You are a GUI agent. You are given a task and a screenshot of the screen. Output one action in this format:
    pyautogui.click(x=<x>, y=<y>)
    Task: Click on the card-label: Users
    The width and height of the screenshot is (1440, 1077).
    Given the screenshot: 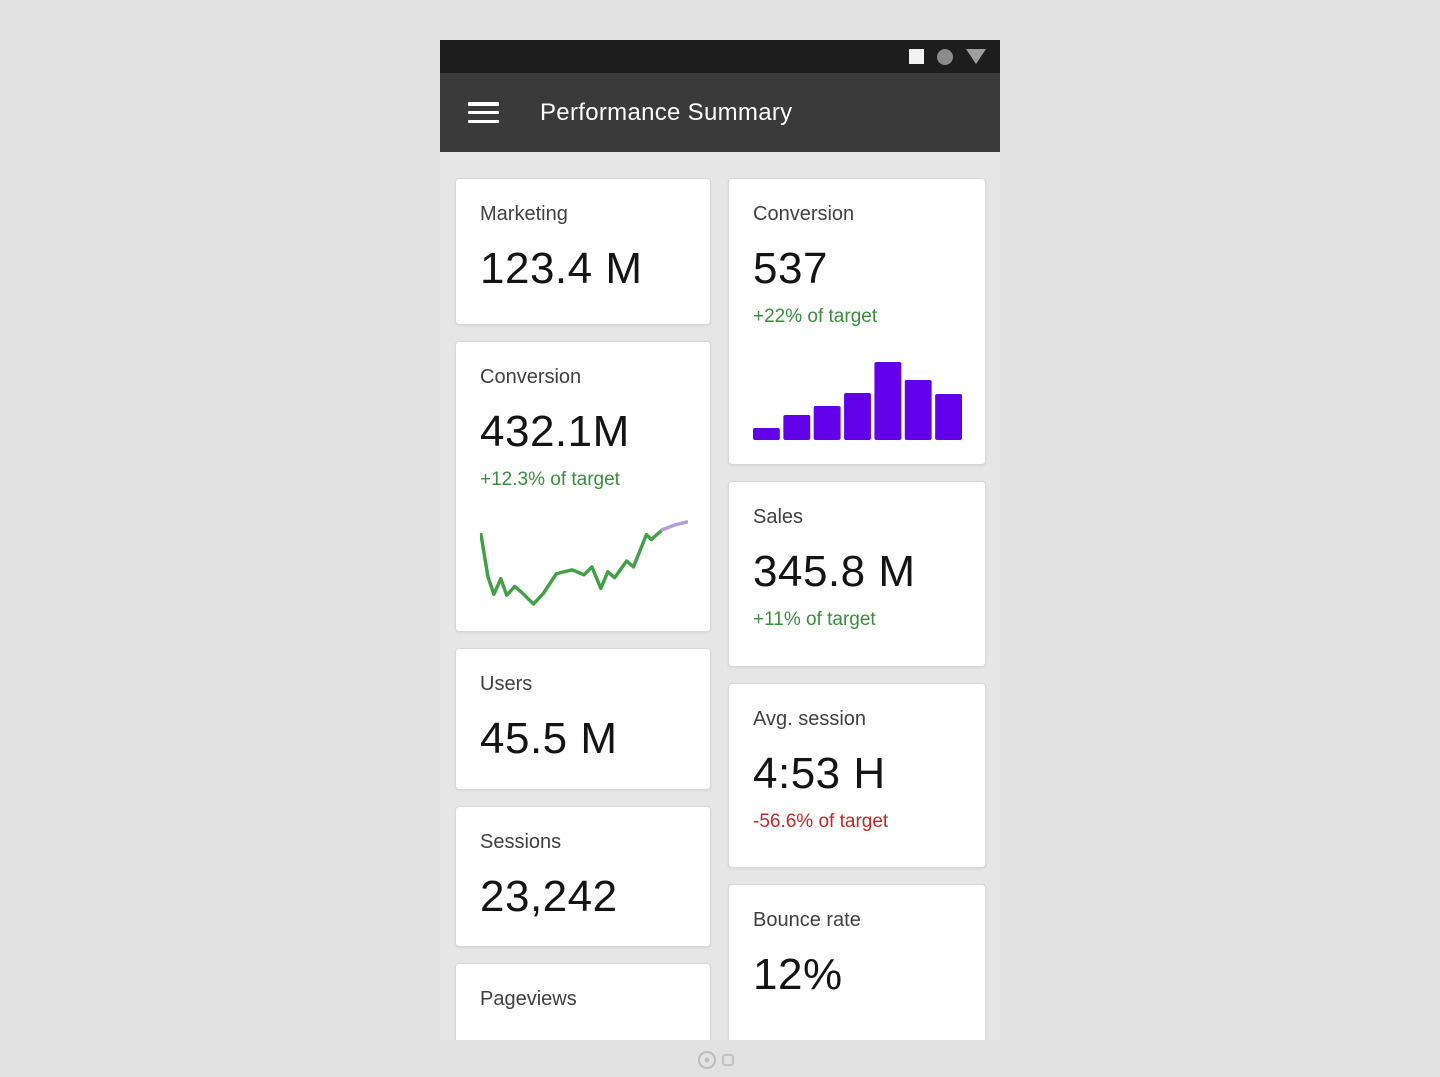 What is the action you would take?
    pyautogui.click(x=506, y=684)
    